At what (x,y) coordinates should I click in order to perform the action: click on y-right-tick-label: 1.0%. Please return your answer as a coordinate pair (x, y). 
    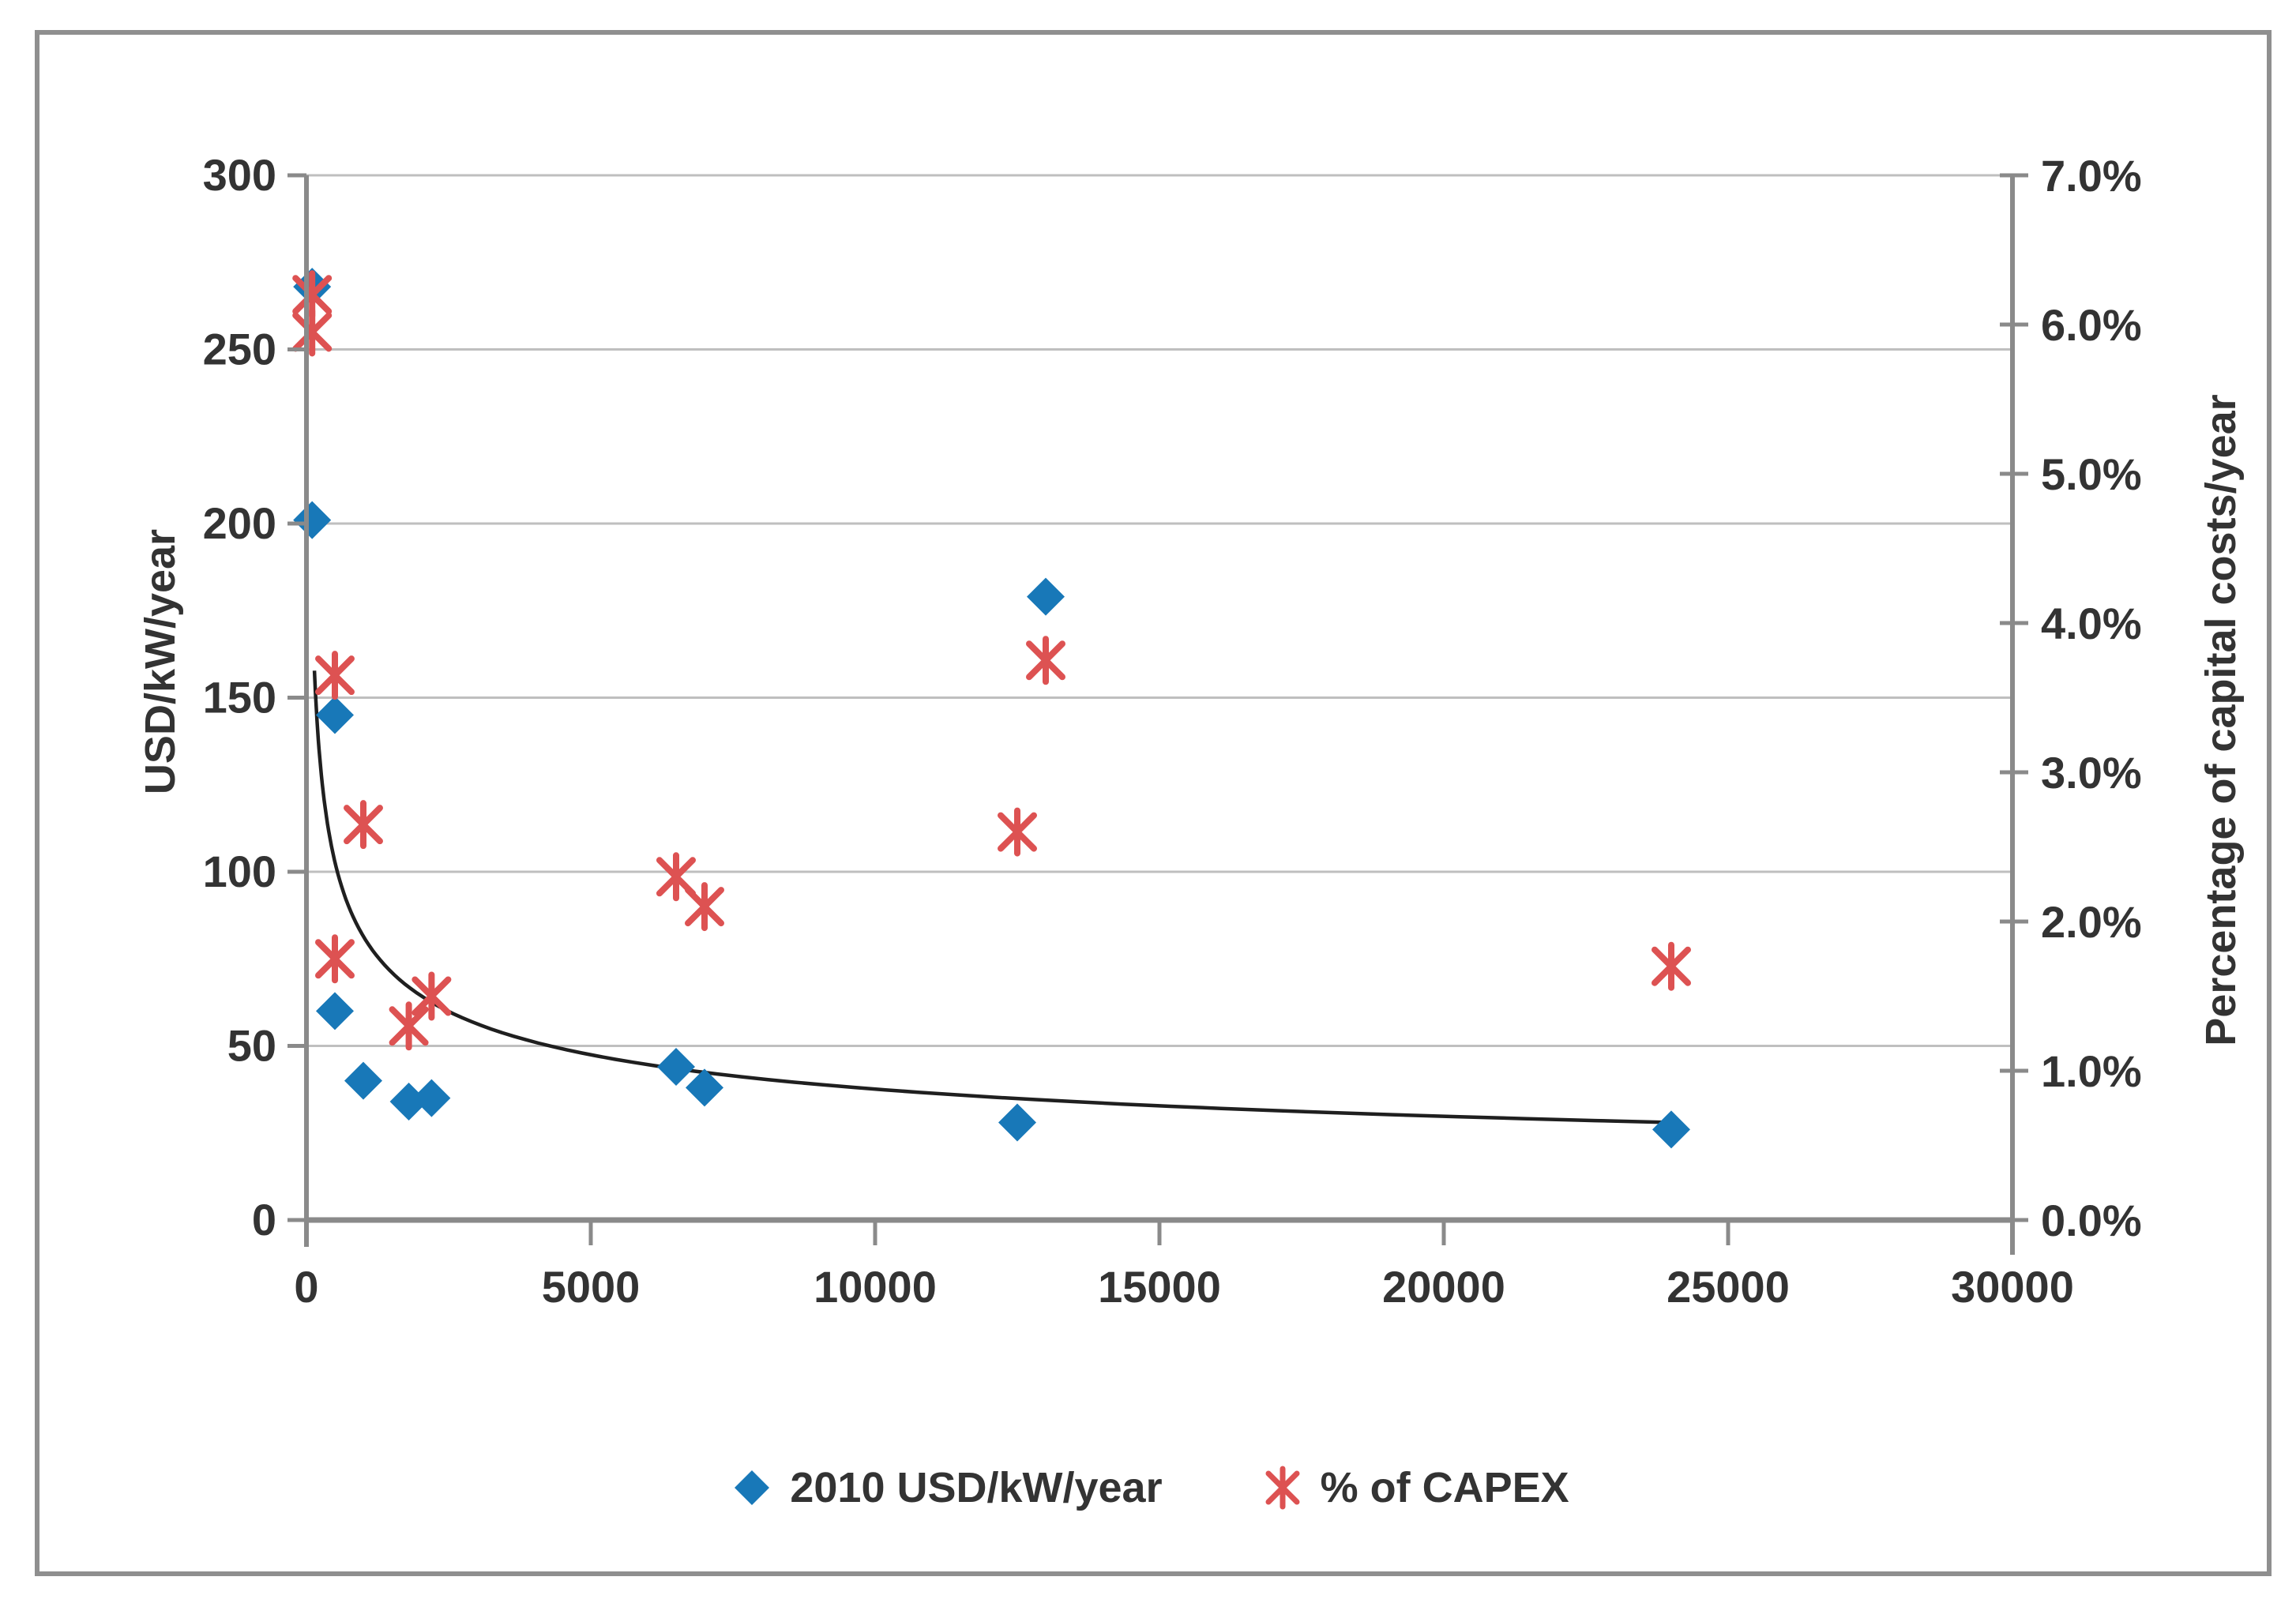
    Looking at the image, I should click on (2091, 1071).